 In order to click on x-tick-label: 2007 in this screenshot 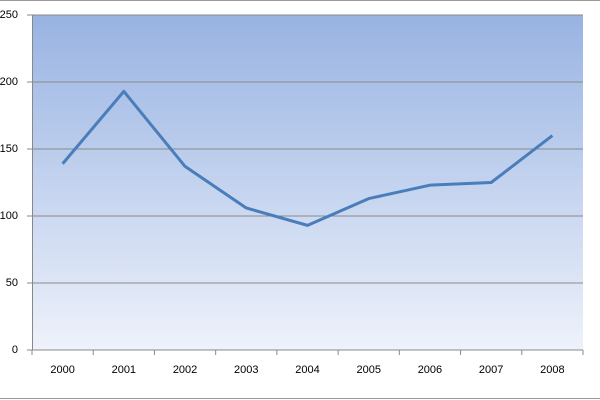, I will do `click(491, 370)`.